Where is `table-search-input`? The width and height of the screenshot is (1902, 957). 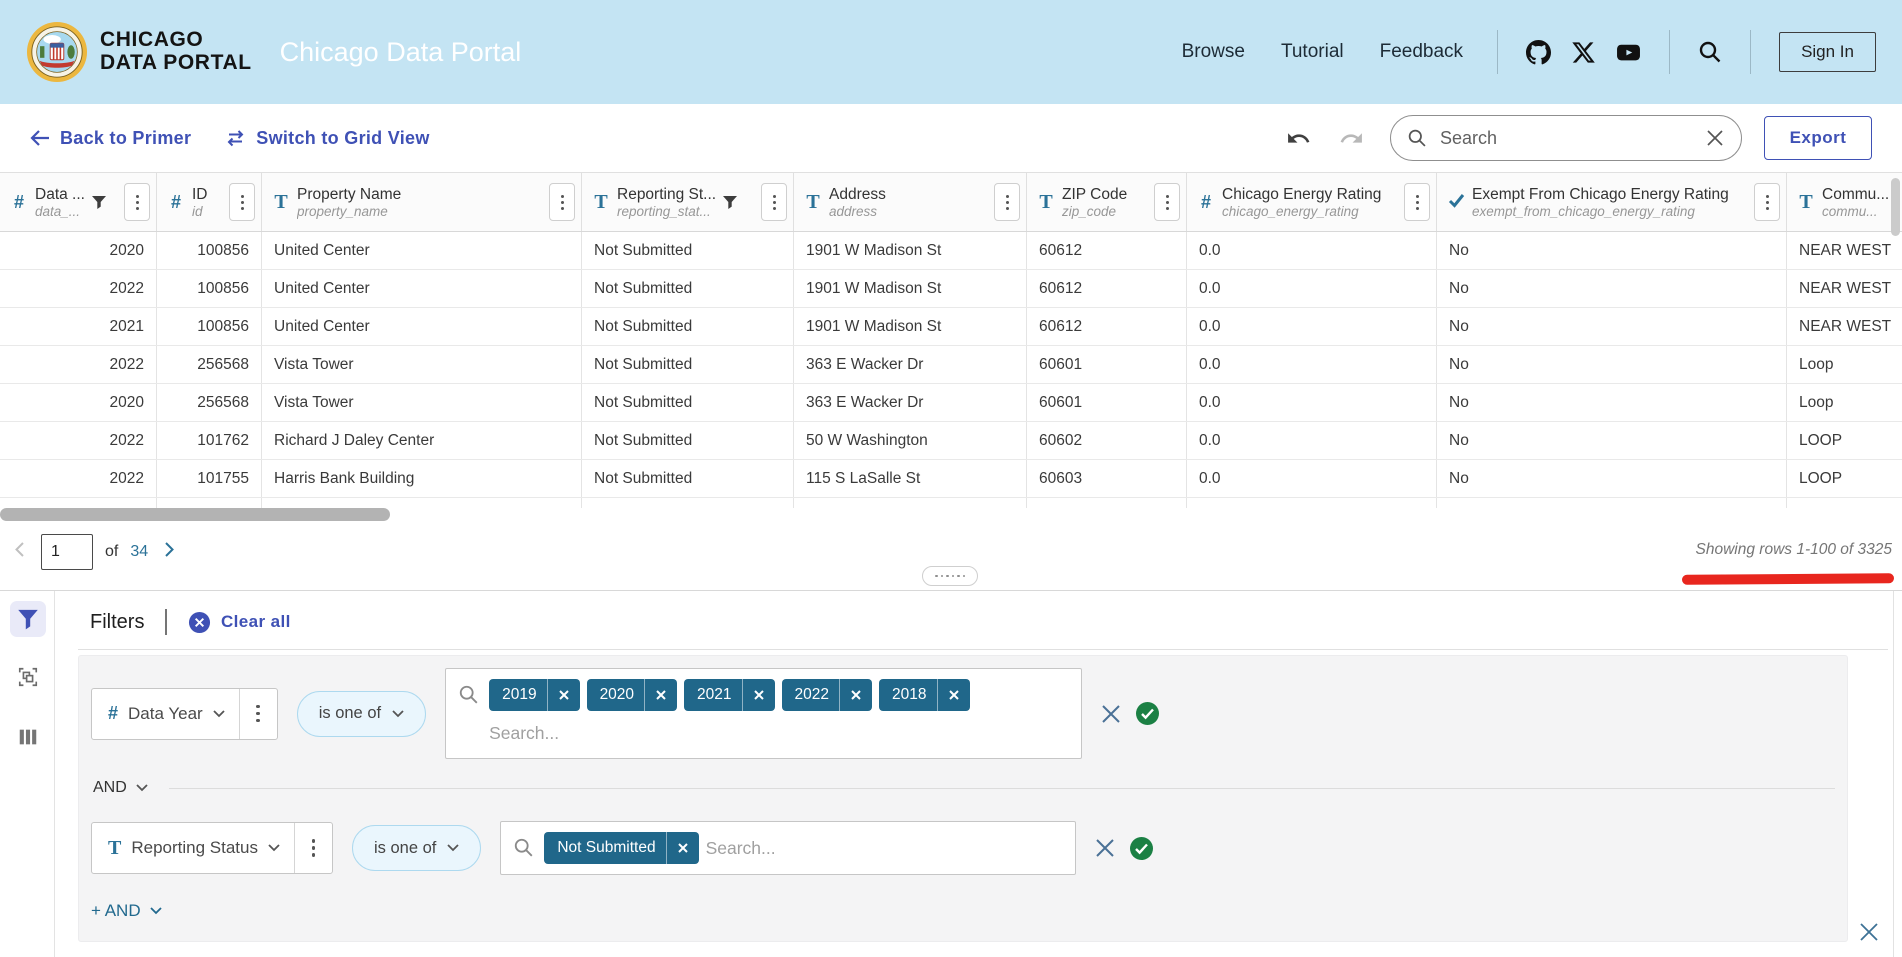 table-search-input is located at coordinates (1566, 138).